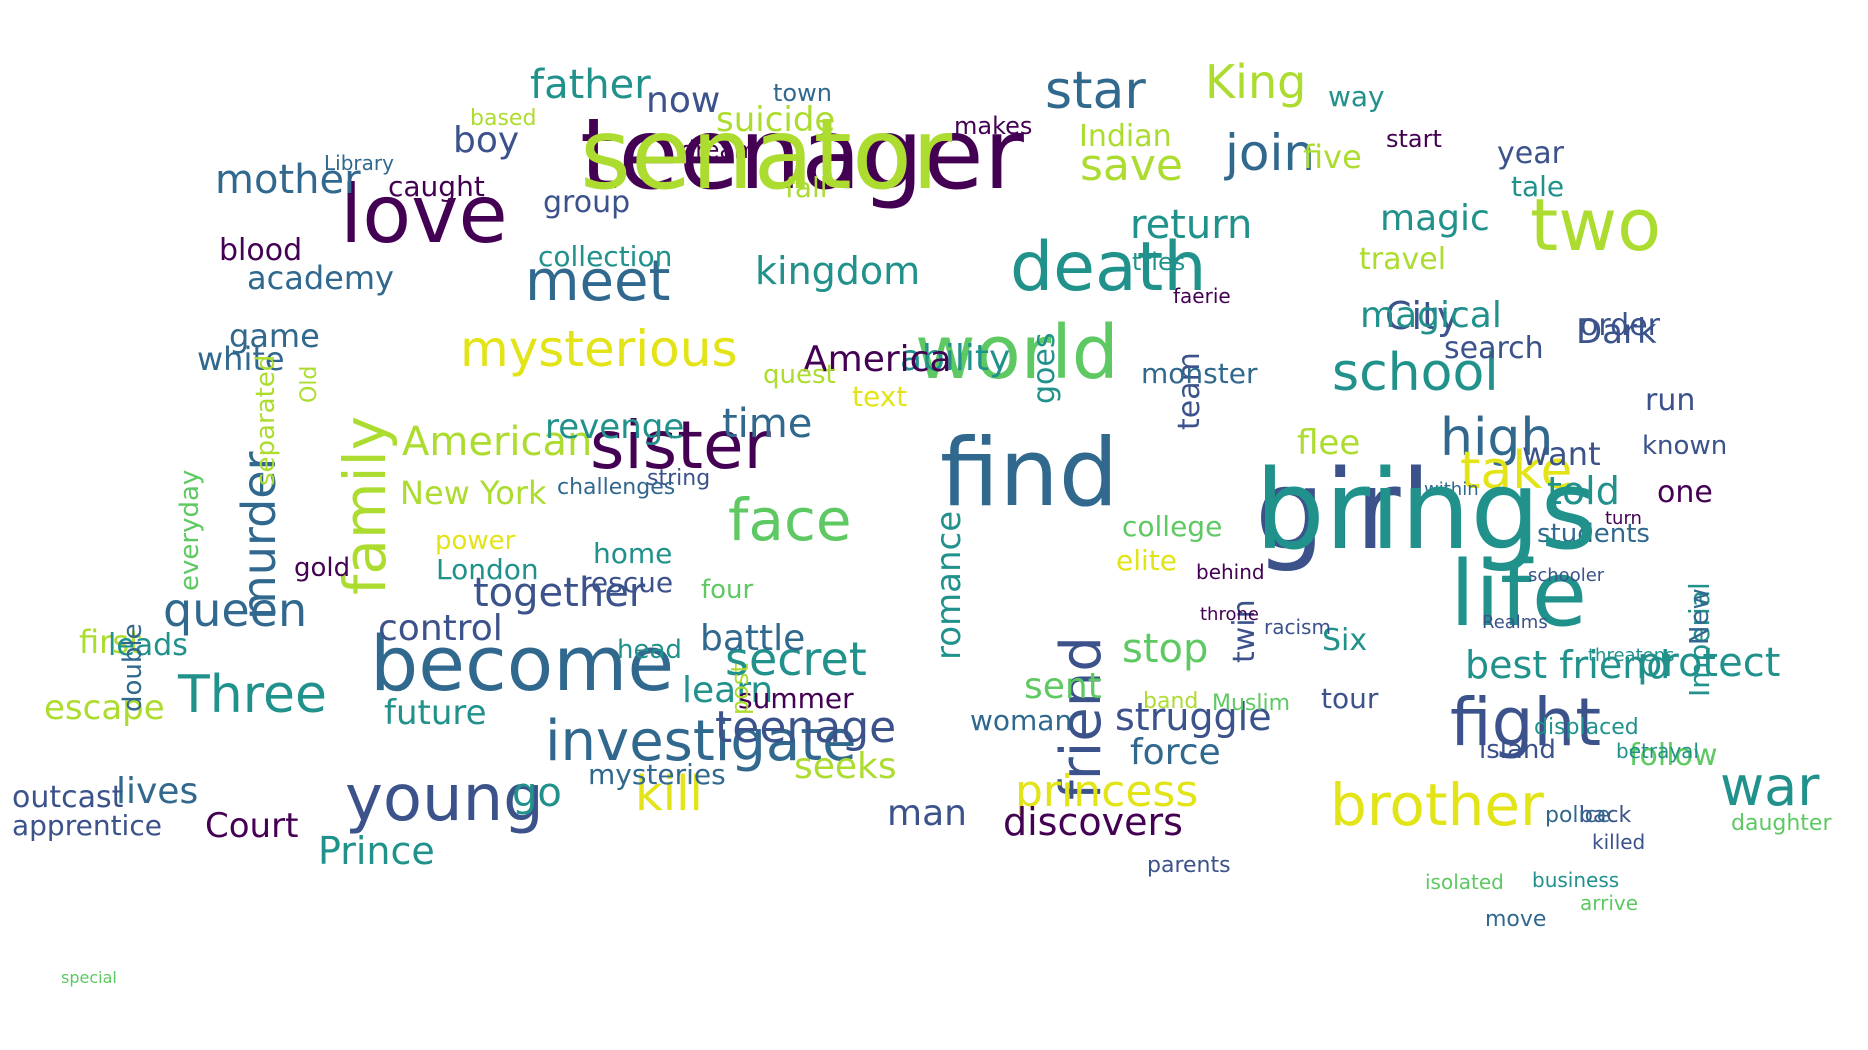  I want to click on word-now: now, so click(683, 100).